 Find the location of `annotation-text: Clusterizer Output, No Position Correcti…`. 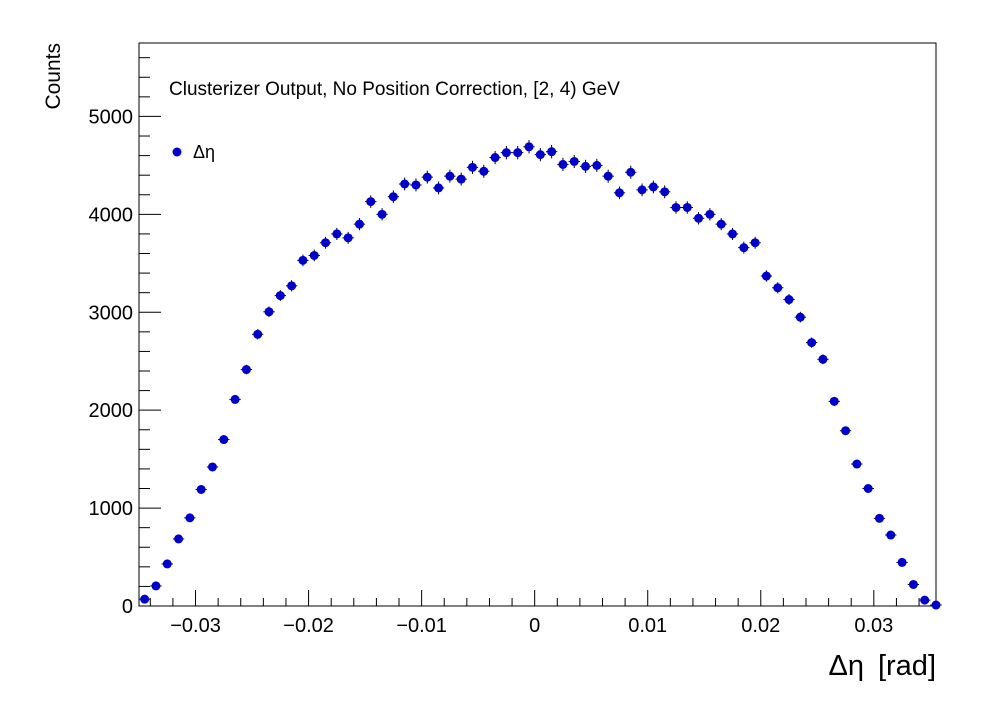

annotation-text: Clusterizer Output, No Position Correcti… is located at coordinates (394, 89).